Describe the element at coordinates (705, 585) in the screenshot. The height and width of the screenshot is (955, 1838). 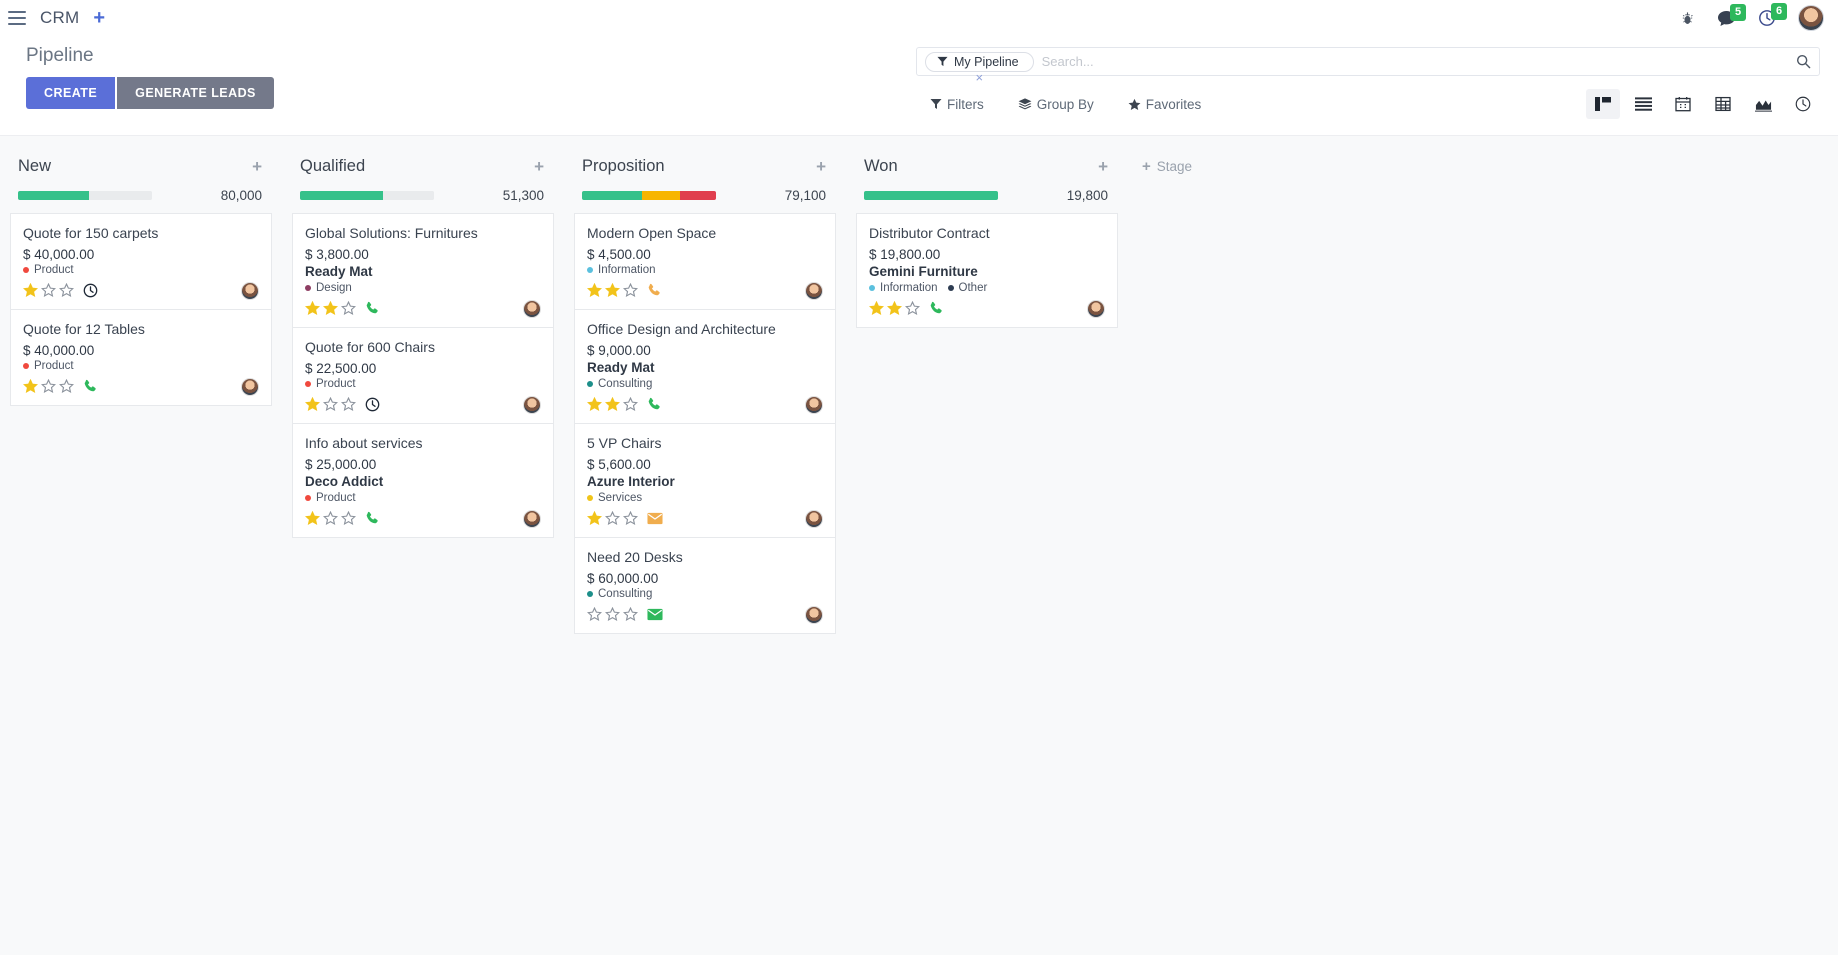
I see `kanban-card: Need 20 Desks $ 60,000.00 Consulting` at that location.